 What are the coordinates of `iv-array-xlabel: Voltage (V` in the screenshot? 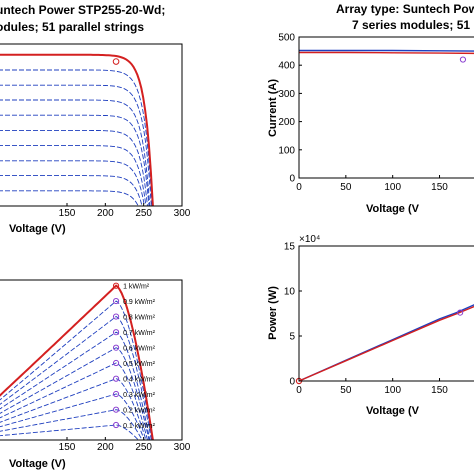 It's located at (393, 209).